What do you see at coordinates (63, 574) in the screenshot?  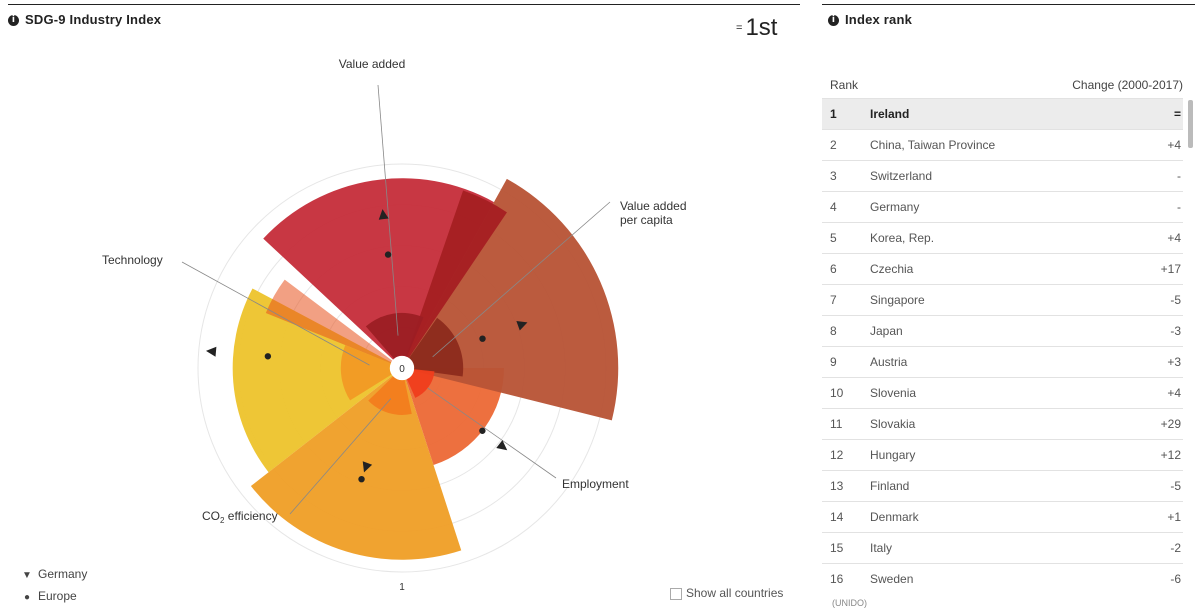 I see `legend-label: Germany` at bounding box center [63, 574].